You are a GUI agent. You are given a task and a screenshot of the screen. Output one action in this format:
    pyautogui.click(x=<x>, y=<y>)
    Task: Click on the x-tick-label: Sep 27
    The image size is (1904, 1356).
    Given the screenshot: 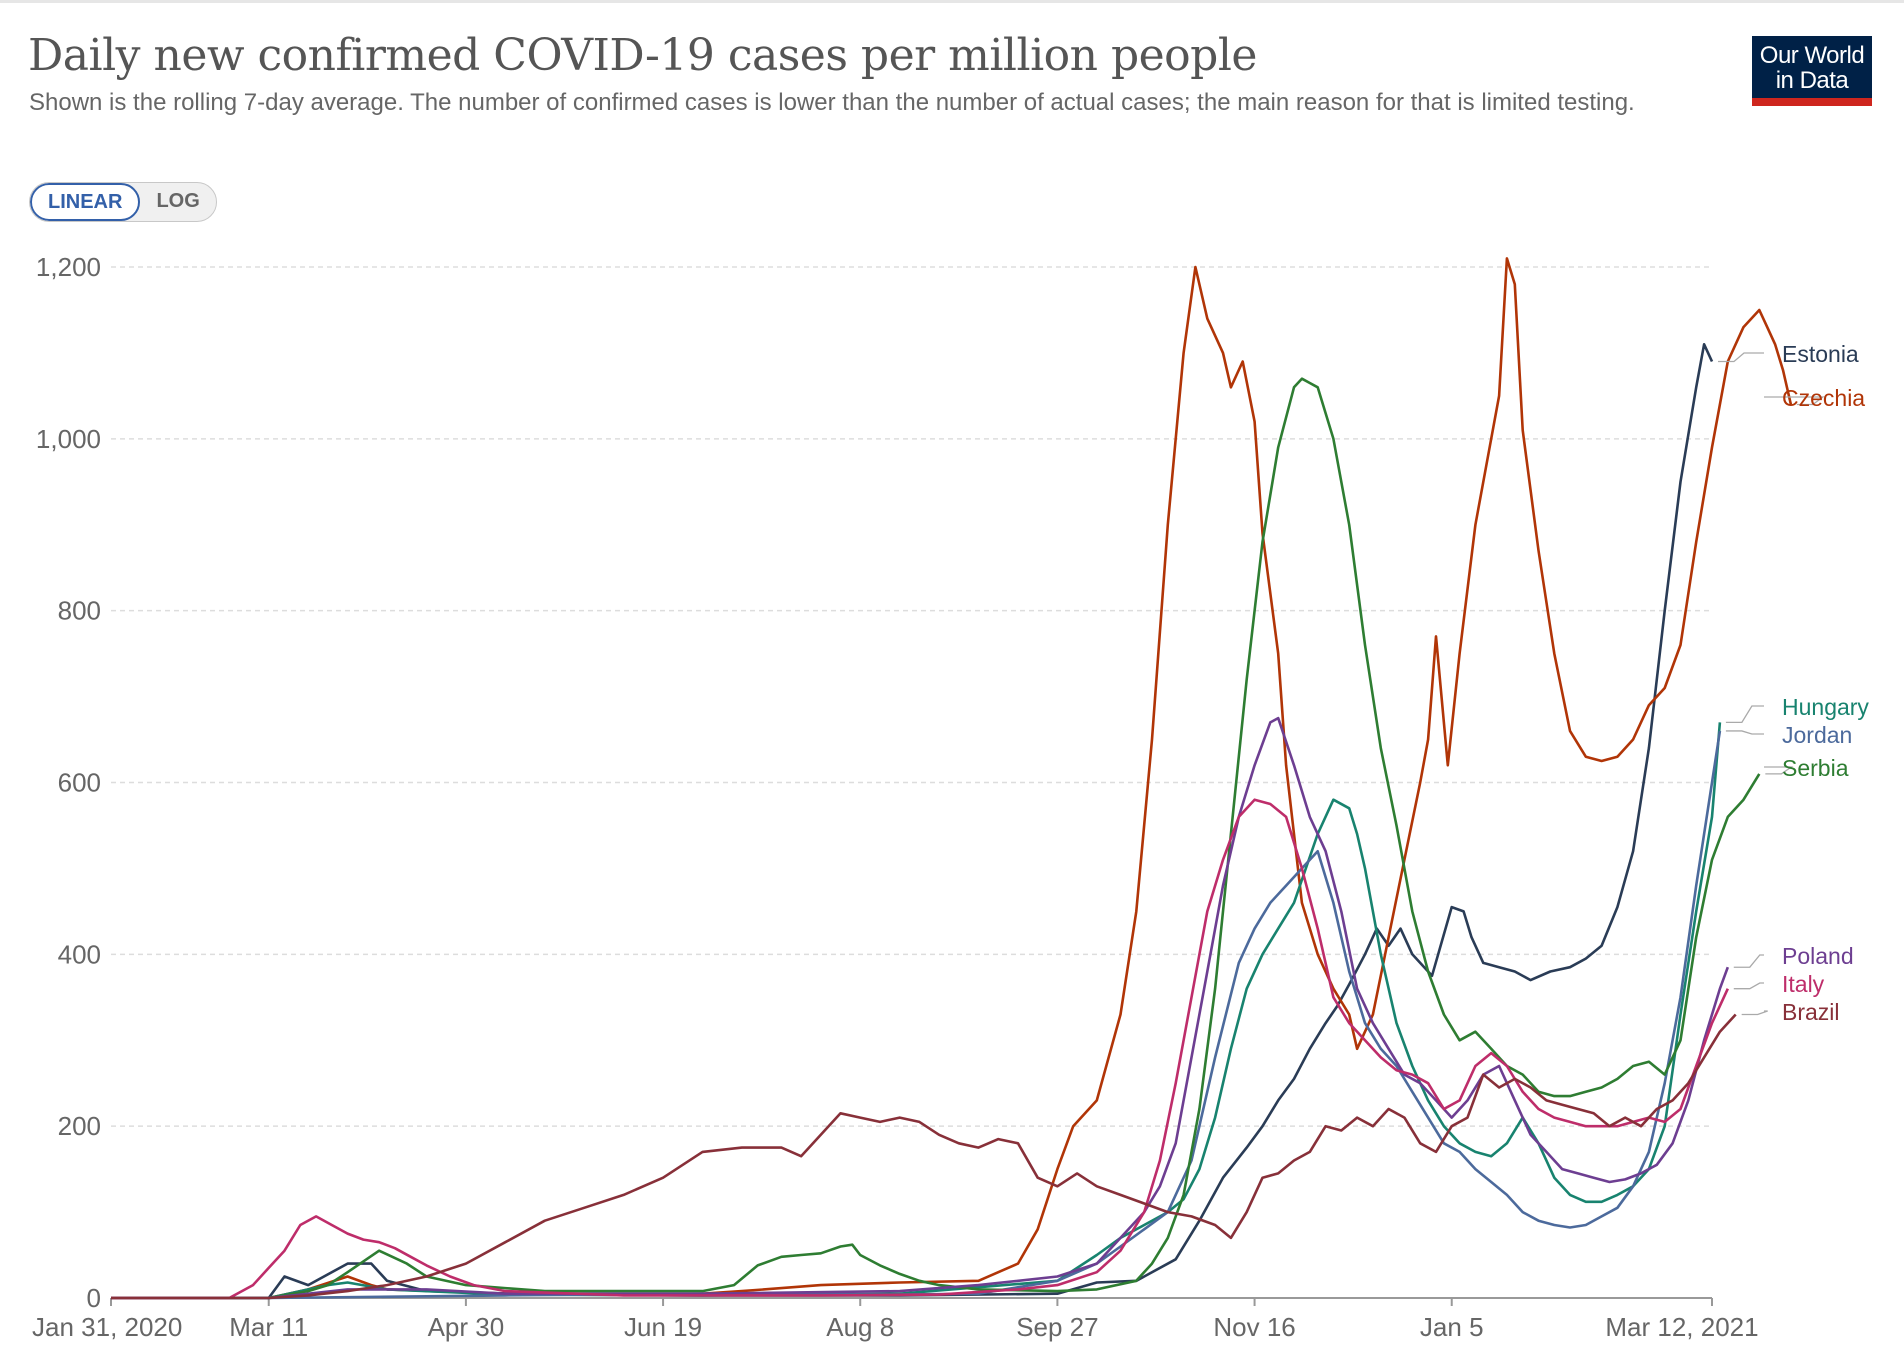 What is the action you would take?
    pyautogui.click(x=1057, y=1327)
    